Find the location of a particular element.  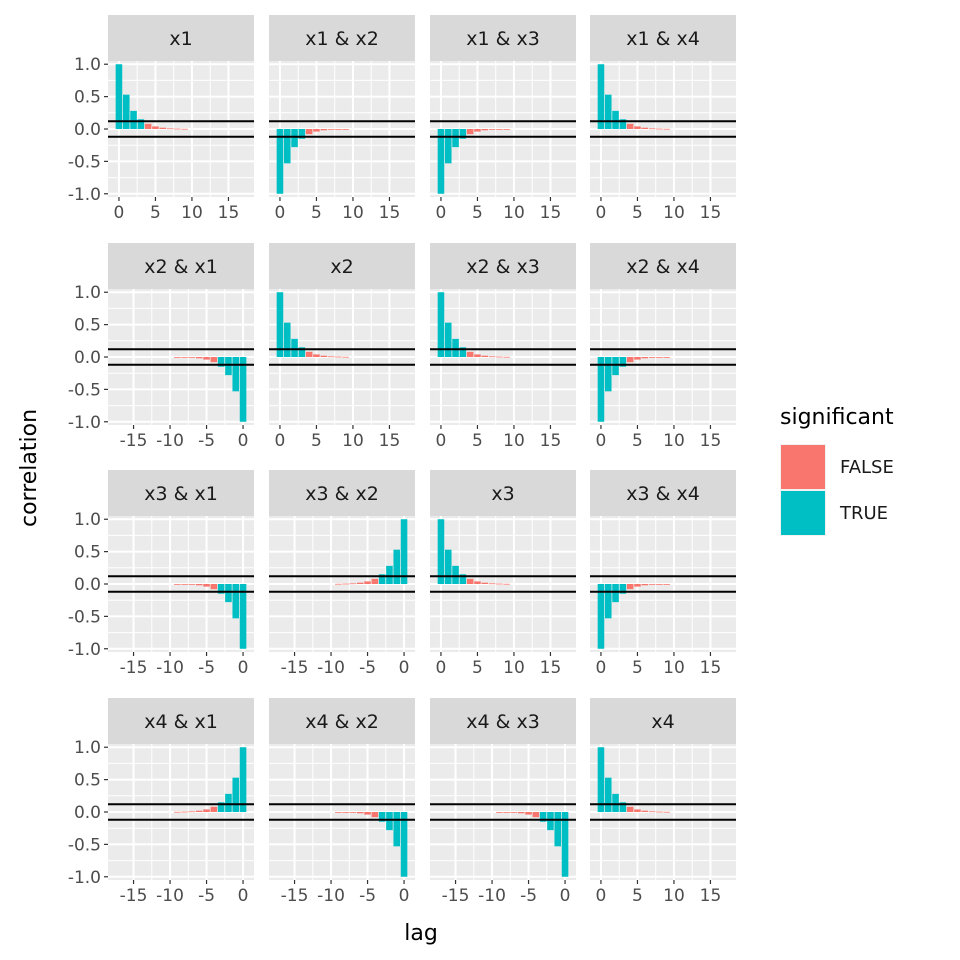

facet-panel: x1 1.0 0.5 0.0 -0.5 -1.0 0 5 10 15 is located at coordinates (161, 119).